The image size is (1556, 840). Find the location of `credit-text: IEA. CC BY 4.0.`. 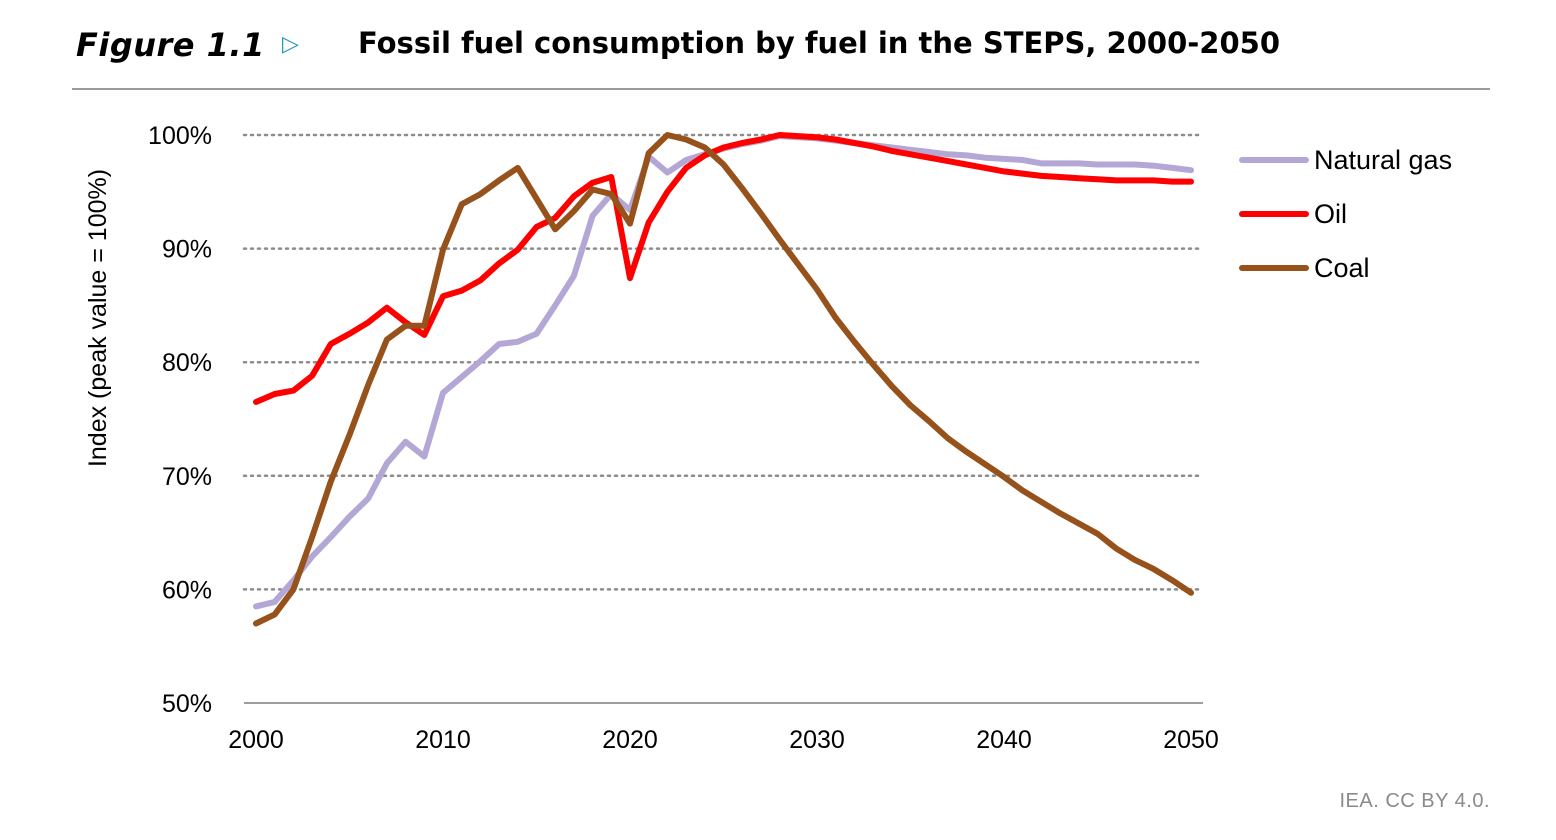

credit-text: IEA. CC BY 4.0. is located at coordinates (1414, 801).